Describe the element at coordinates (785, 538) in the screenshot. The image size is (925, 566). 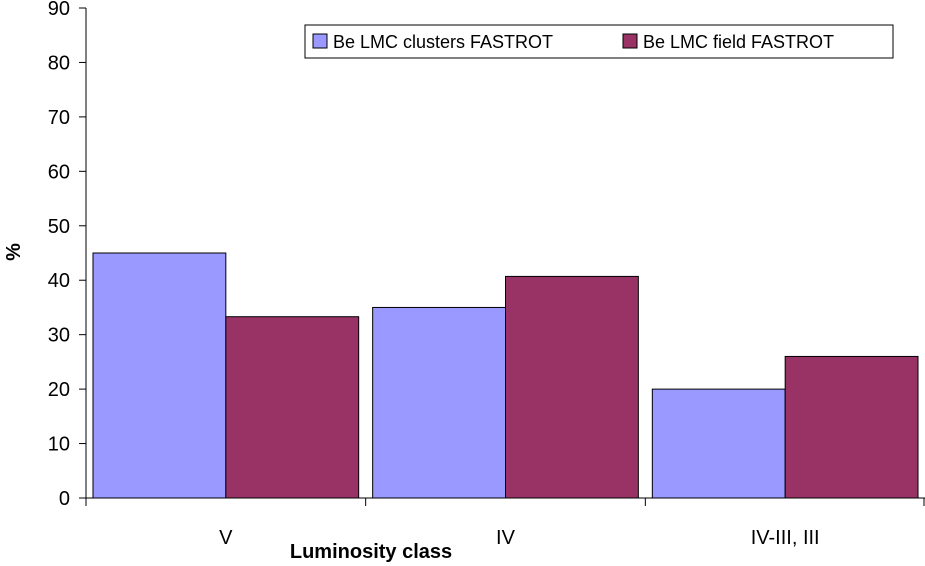
I see `x-tick-label: IV-III, III` at that location.